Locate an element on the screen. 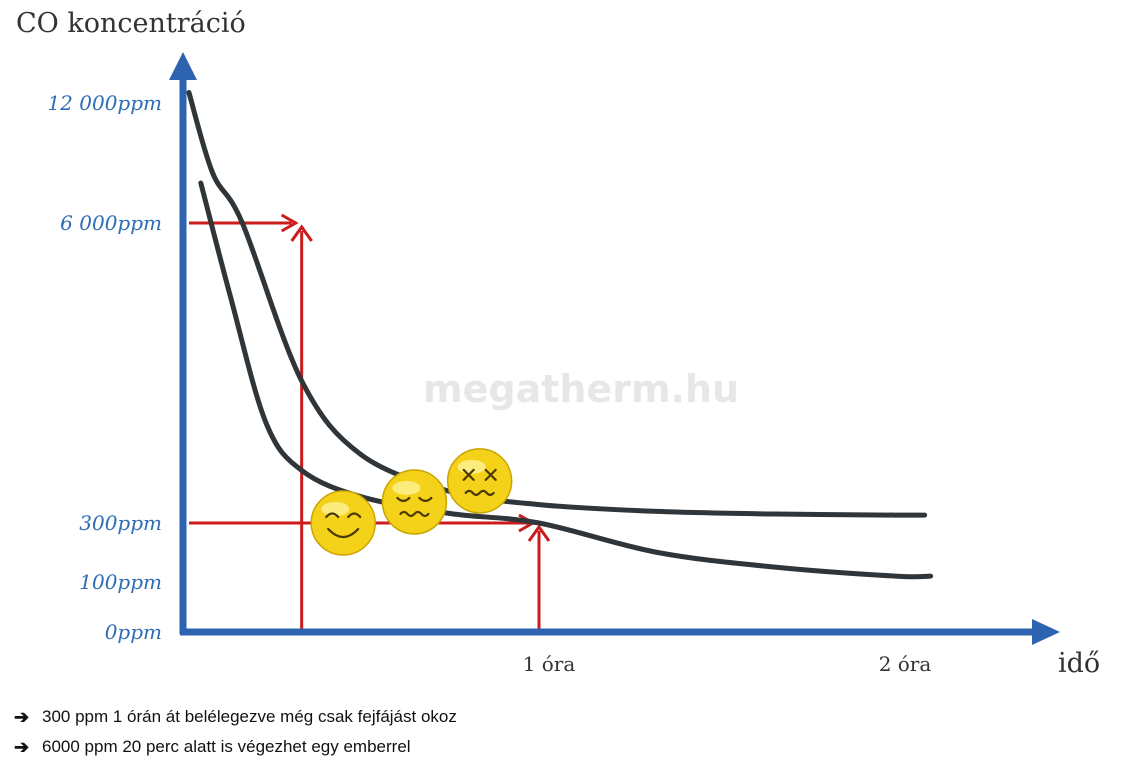 The height and width of the screenshot is (780, 1139). y-axis-title: CO koncentráció is located at coordinates (131, 23).